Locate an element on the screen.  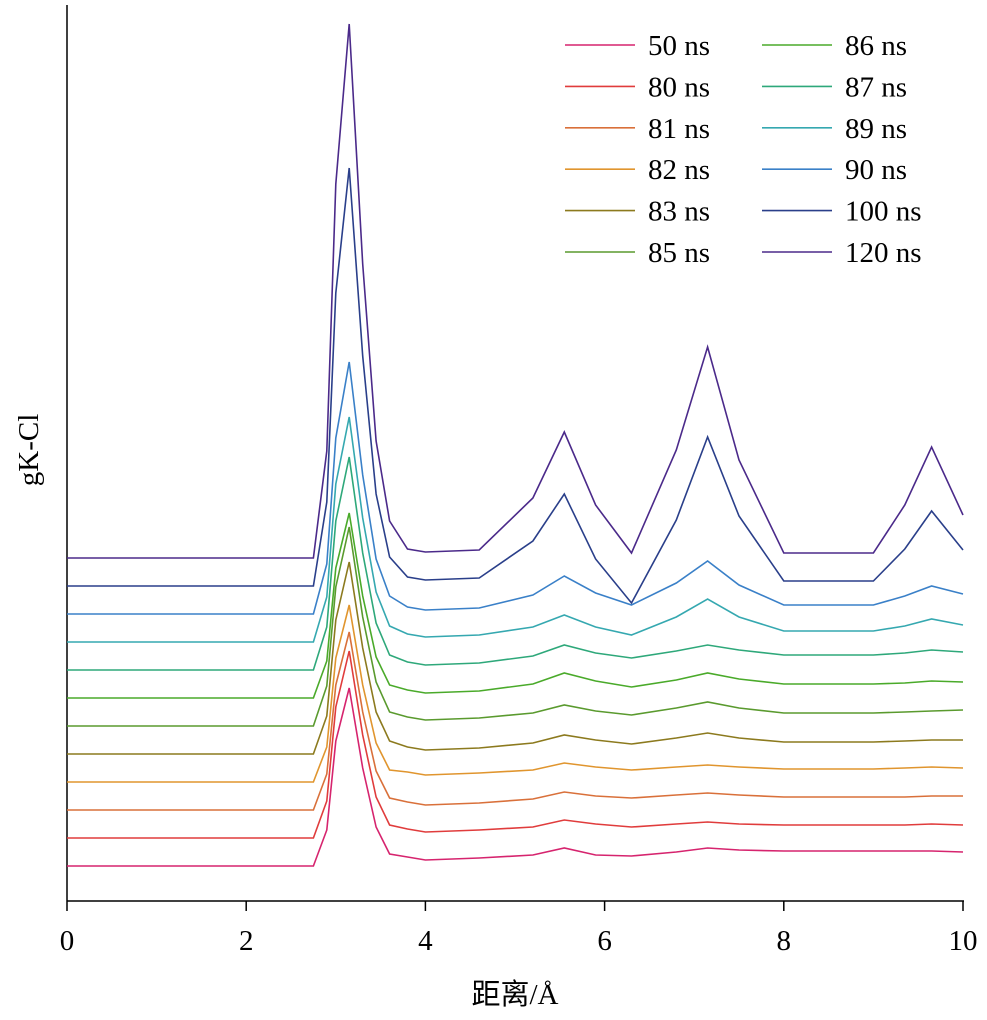
x-tick-label: 8 is located at coordinates (784, 941).